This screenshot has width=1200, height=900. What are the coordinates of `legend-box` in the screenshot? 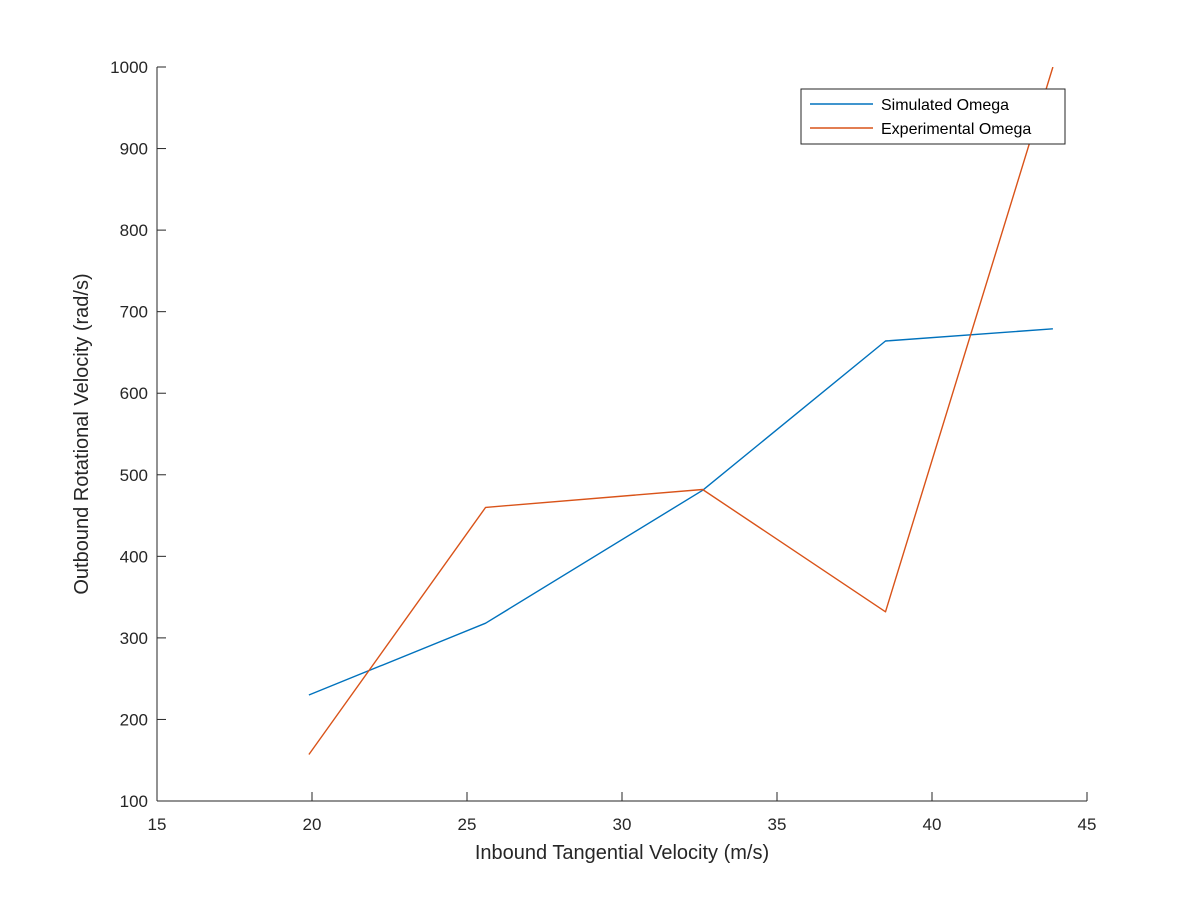 It's located at (933, 116).